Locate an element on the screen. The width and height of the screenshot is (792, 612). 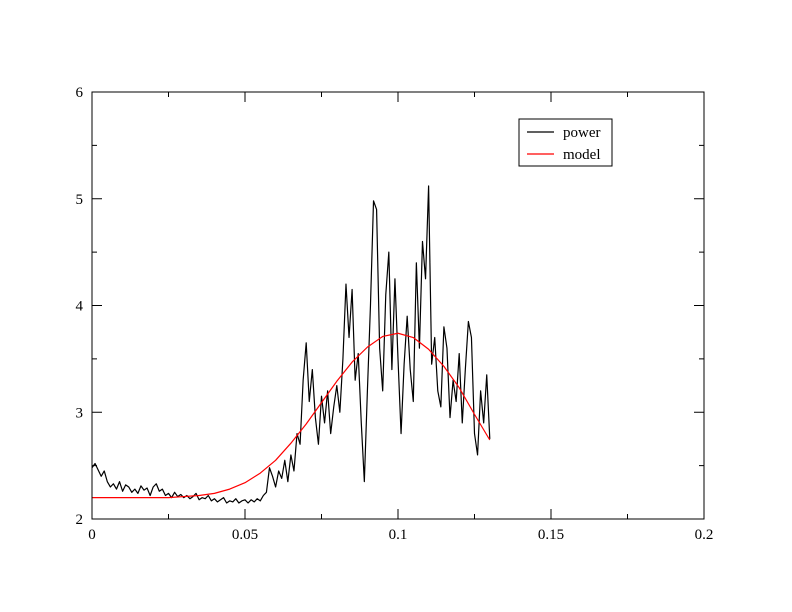
y-tick-label: 2 is located at coordinates (80, 520).